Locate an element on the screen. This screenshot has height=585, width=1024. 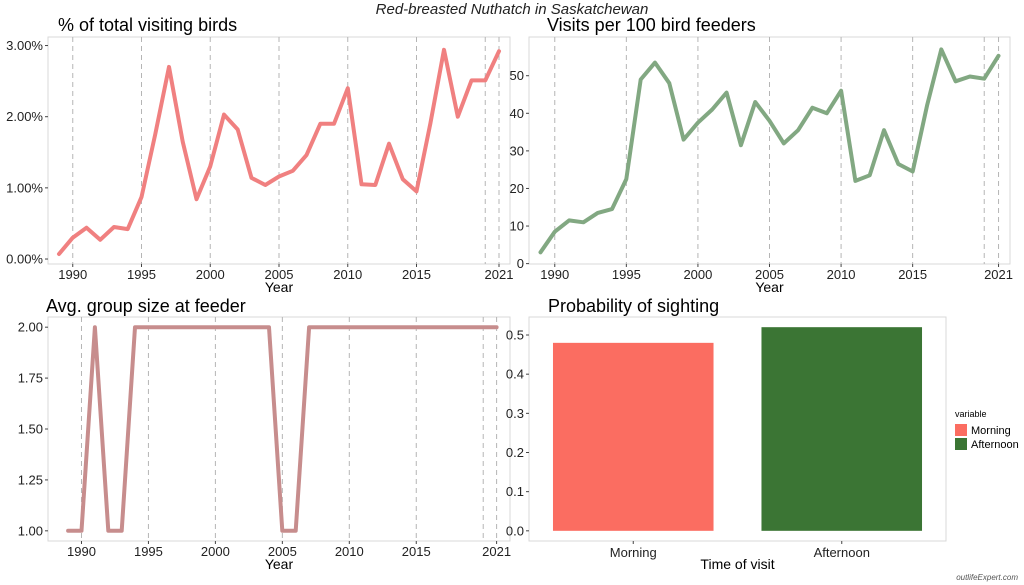
x-tick-label: Morning is located at coordinates (633, 552).